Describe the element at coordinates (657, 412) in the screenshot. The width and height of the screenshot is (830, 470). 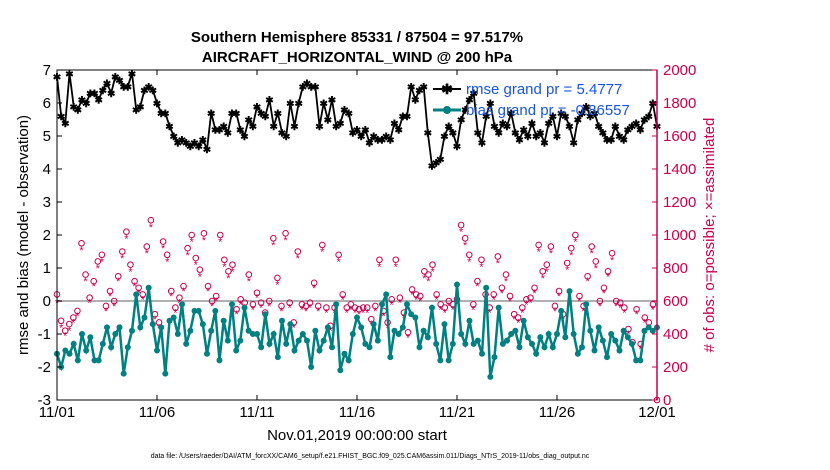
I see `x-tick-label: 12/01` at that location.